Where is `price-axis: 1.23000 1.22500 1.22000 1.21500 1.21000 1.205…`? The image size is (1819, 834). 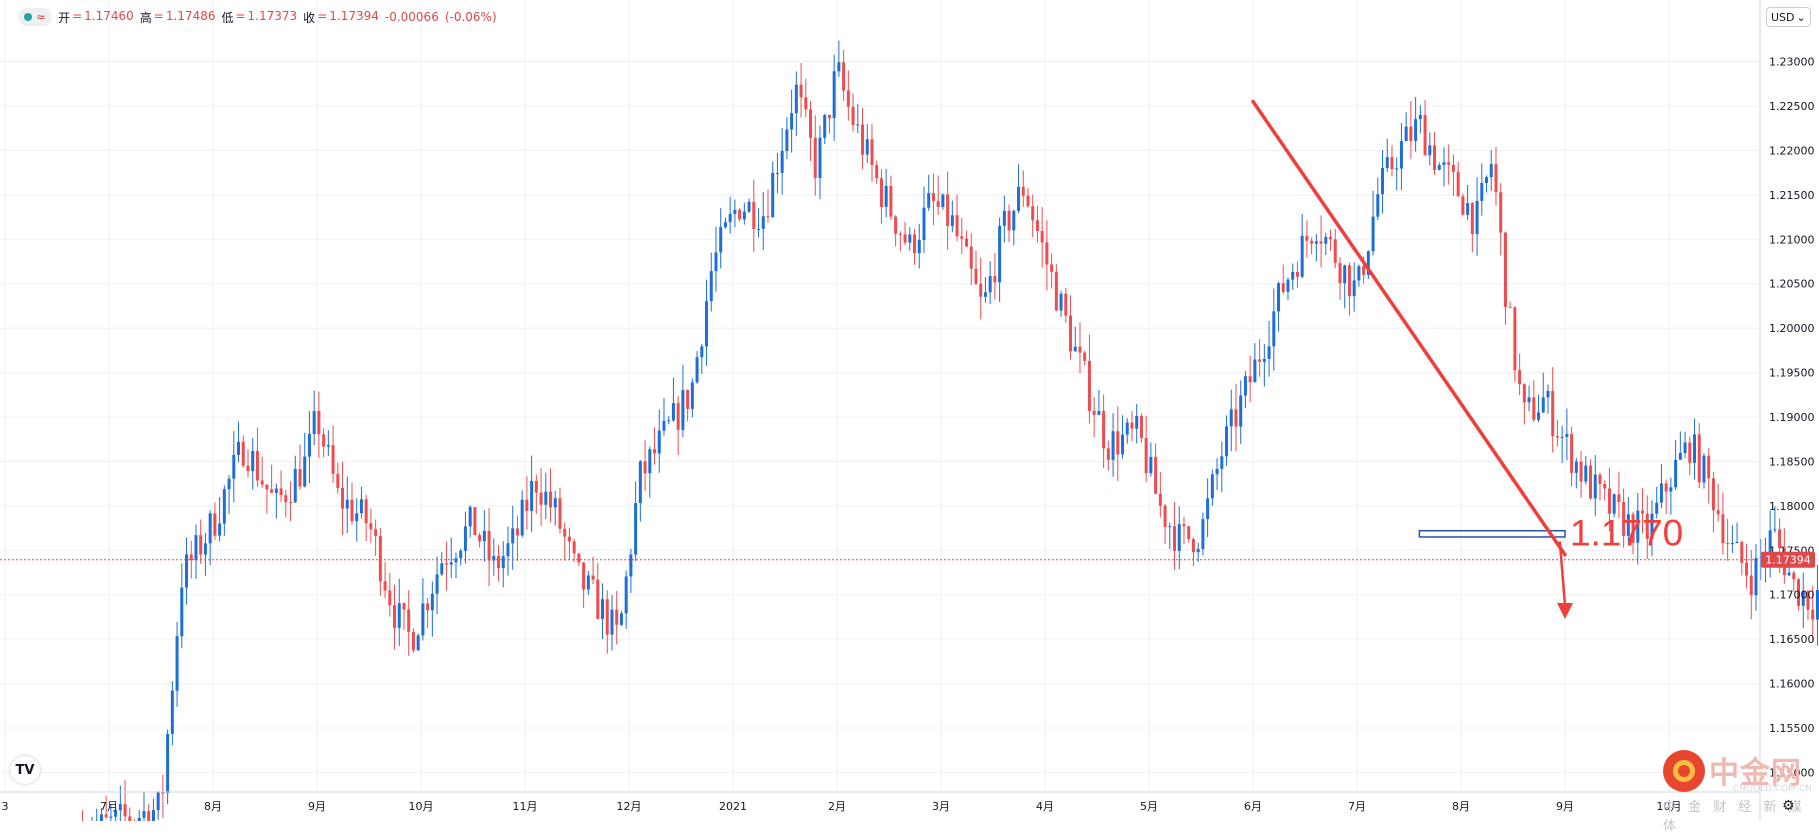 price-axis: 1.23000 1.22500 1.22000 1.21500 1.21000 1.205… is located at coordinates (1787, 410).